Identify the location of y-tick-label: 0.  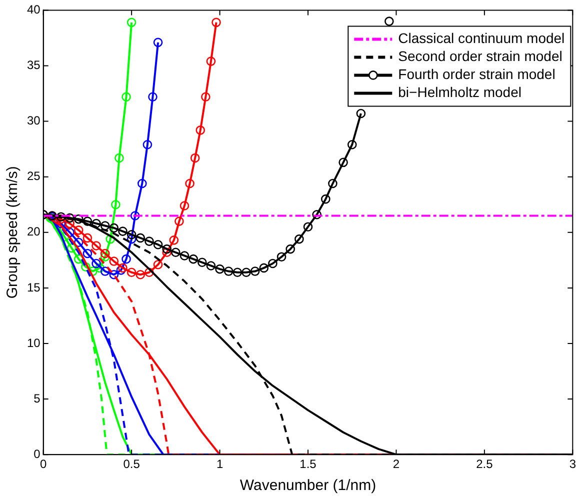
(37, 453).